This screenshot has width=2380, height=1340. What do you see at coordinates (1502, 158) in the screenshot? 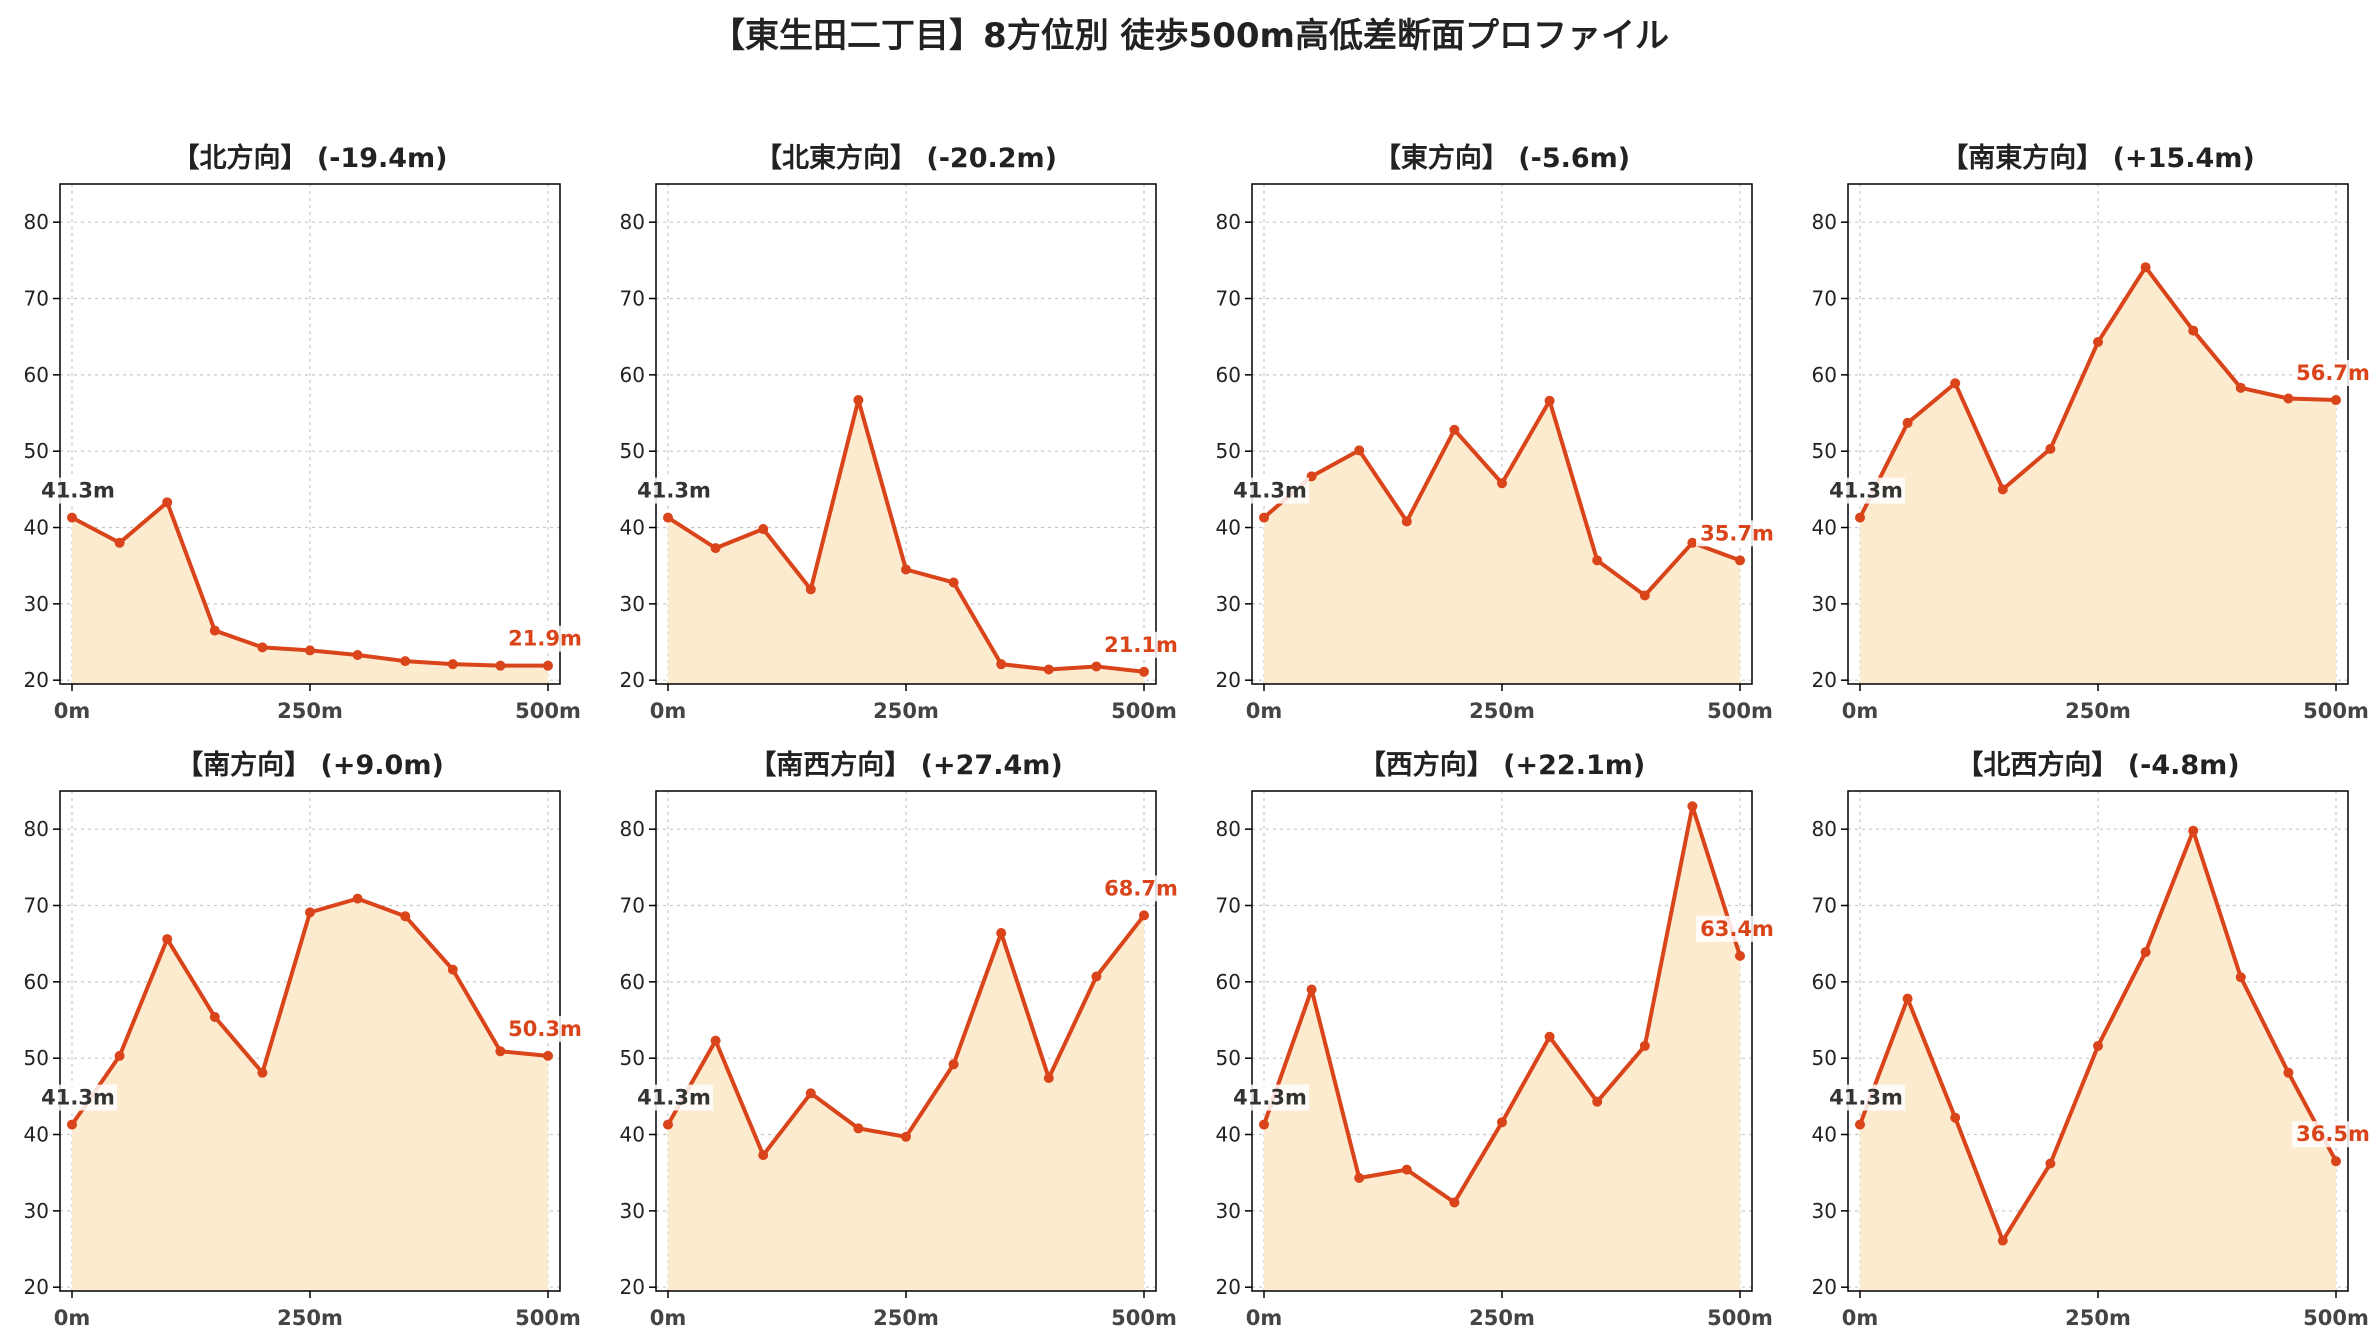
I see `chart-title: 【東方向】 (-5.6m)` at bounding box center [1502, 158].